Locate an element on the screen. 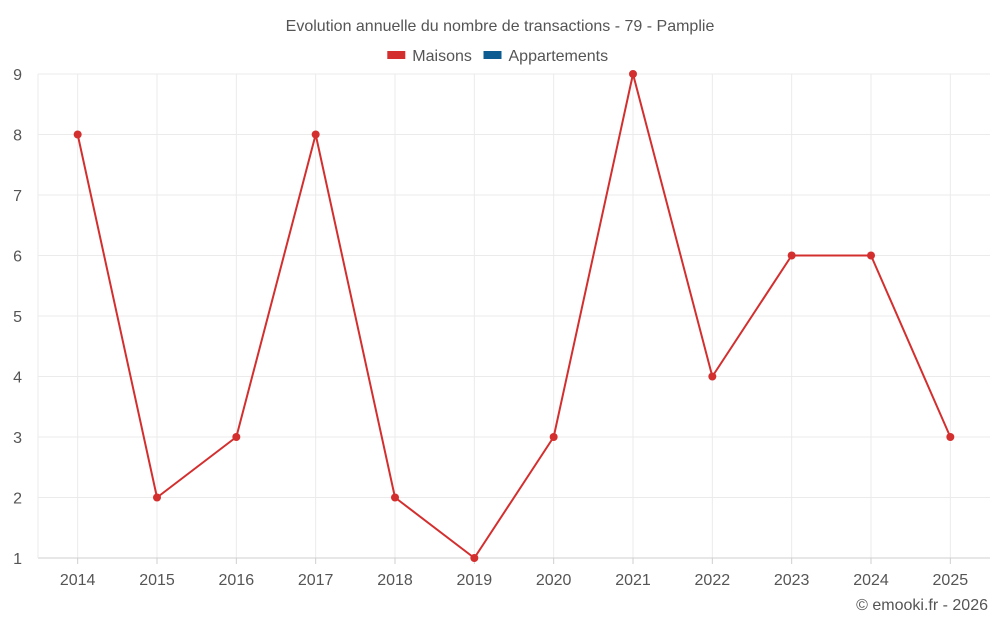  x-tick-label: 2025 is located at coordinates (951, 580).